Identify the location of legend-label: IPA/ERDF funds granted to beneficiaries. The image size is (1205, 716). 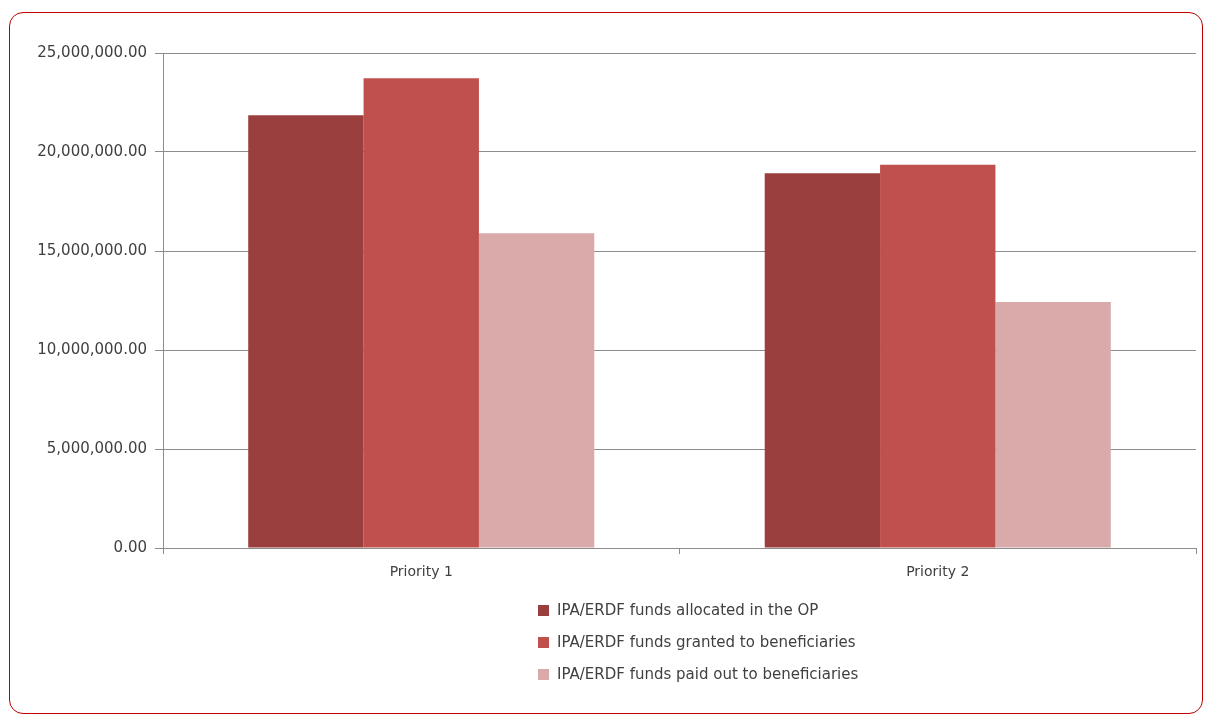
(706, 642).